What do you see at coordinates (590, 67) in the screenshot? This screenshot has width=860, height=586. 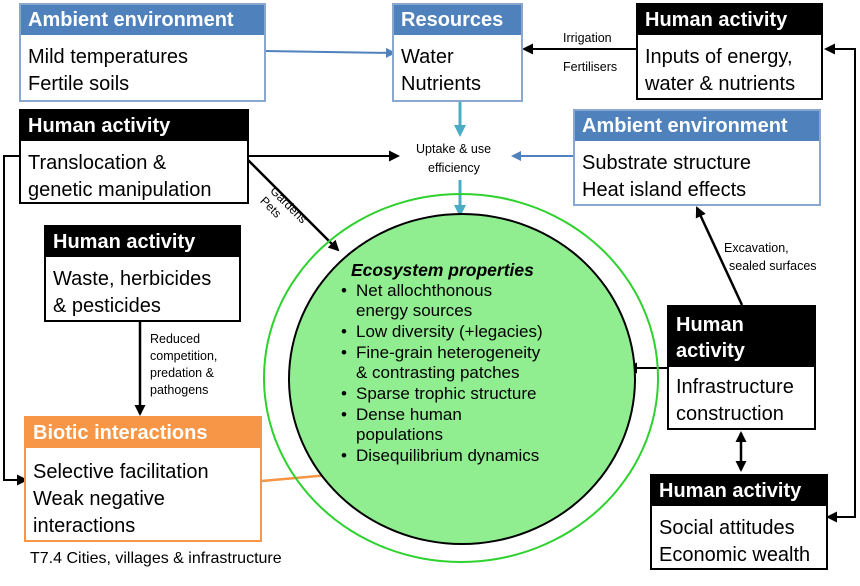 I see `label-fertilisers: Fertilisers` at bounding box center [590, 67].